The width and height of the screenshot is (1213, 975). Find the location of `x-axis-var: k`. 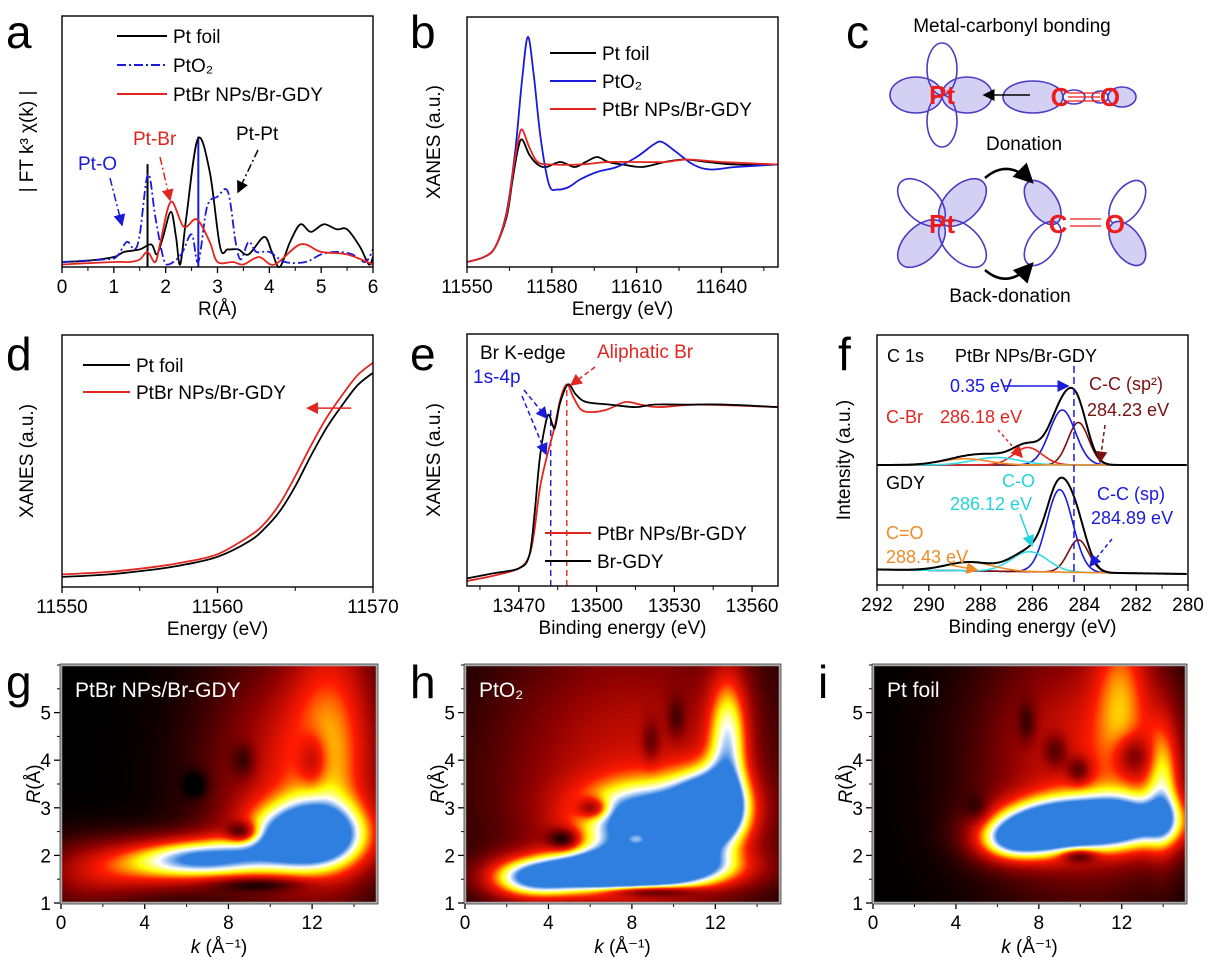

x-axis-var: k is located at coordinates (599, 947).